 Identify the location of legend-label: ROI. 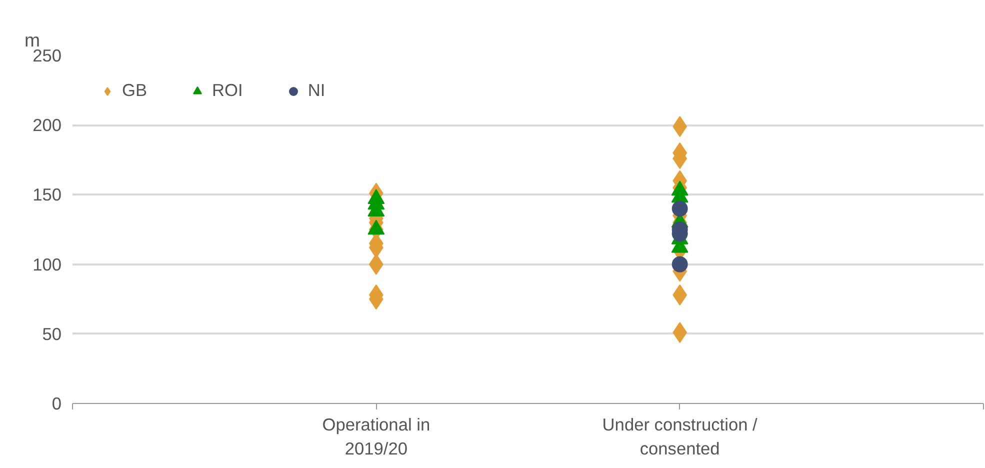
(227, 90).